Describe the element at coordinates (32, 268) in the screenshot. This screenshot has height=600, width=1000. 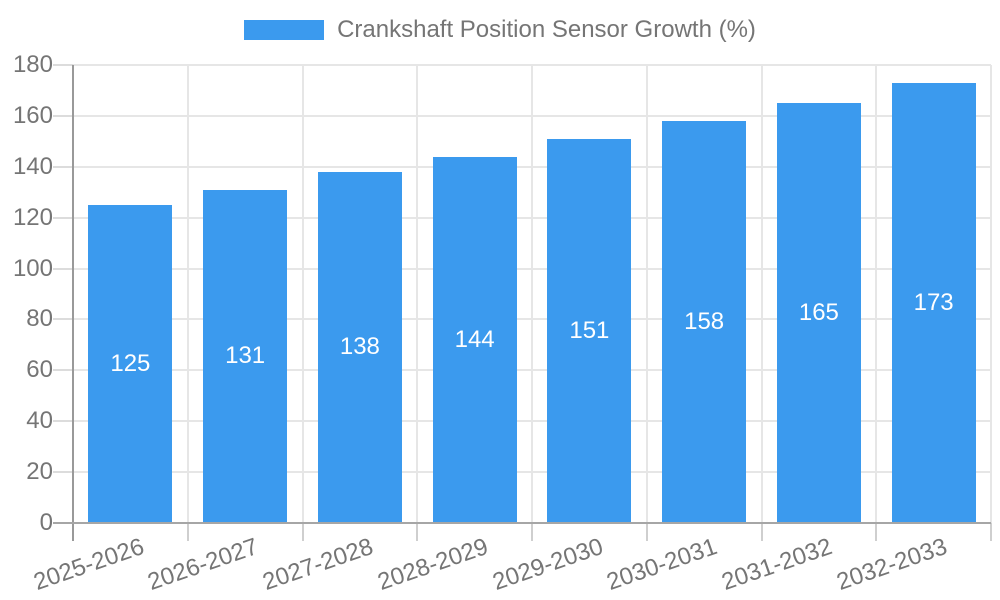
I see `y-axis-tick-label: 100` at that location.